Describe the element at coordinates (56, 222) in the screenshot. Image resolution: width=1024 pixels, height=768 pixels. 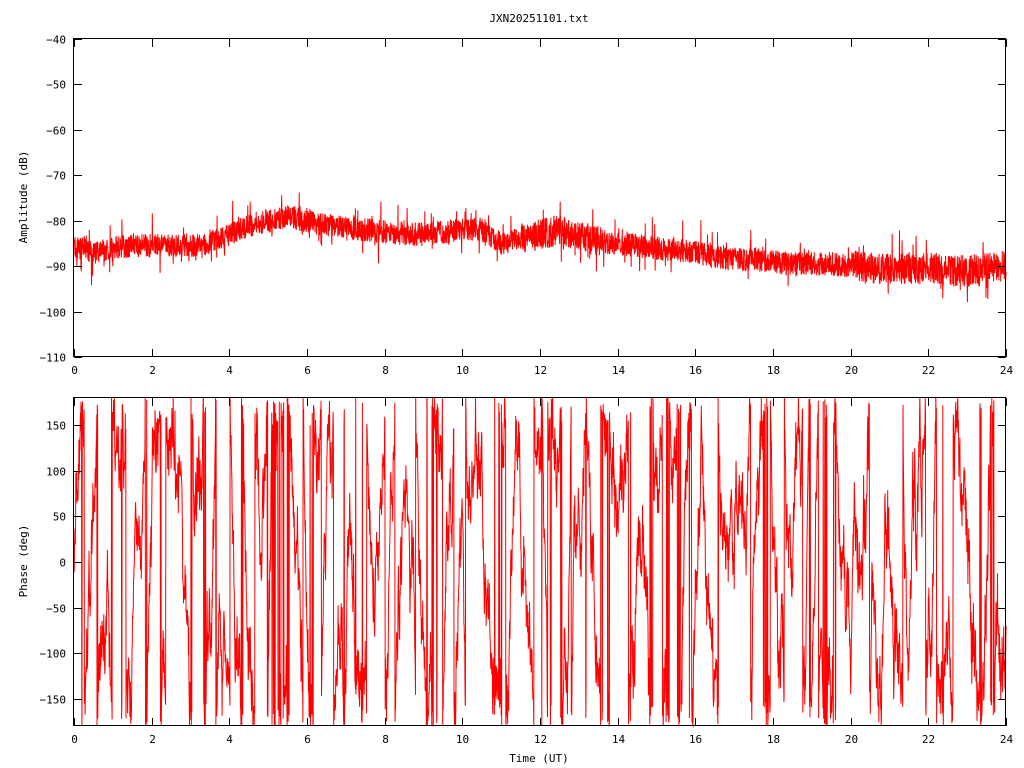
I see `amplitude-y-tick-label: −80` at that location.